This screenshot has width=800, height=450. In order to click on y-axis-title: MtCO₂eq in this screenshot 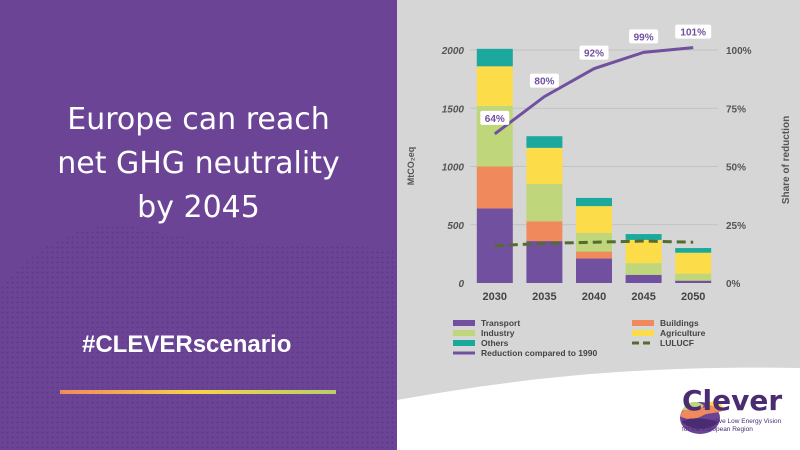, I will do `click(411, 166)`.